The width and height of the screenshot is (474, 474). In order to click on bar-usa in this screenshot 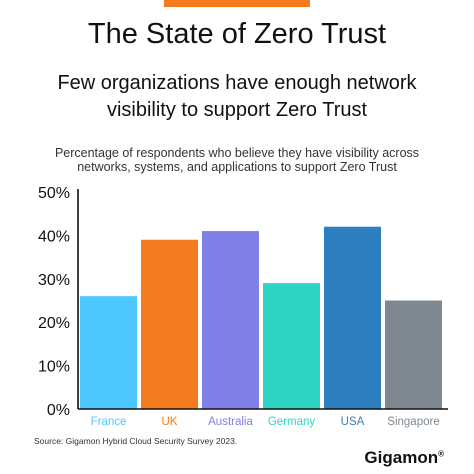, I will do `click(352, 317)`.